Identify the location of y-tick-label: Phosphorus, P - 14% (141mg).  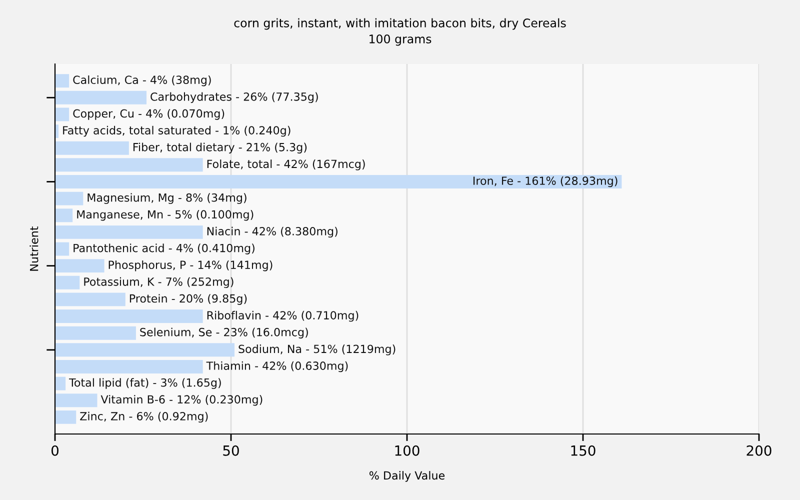
(190, 266).